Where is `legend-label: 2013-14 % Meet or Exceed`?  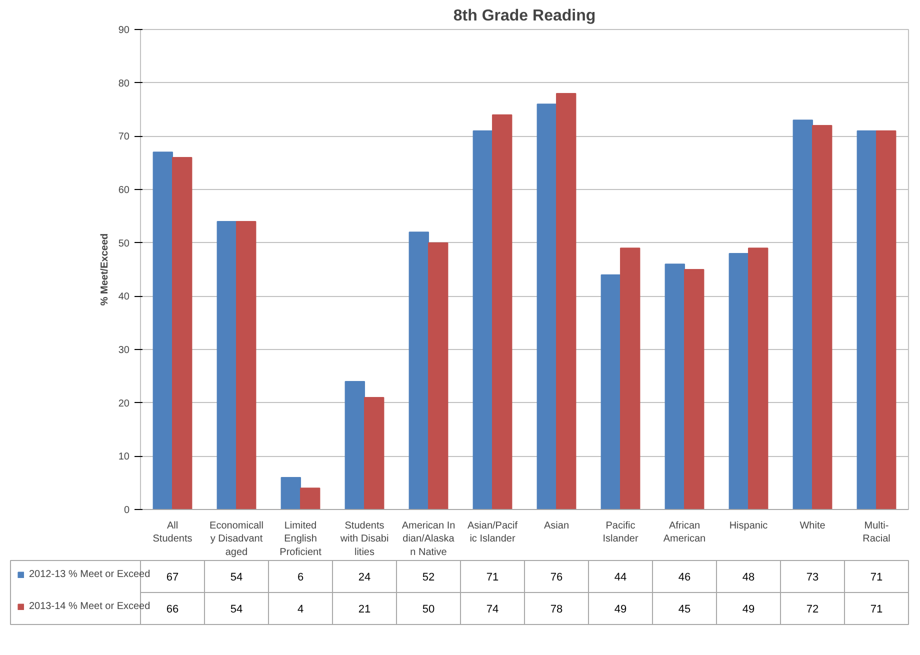 legend-label: 2013-14 % Meet or Exceed is located at coordinates (89, 606).